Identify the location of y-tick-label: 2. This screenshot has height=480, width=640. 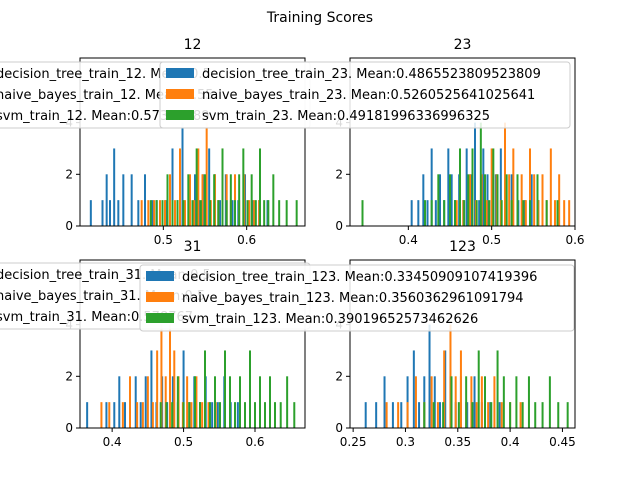
(339, 376).